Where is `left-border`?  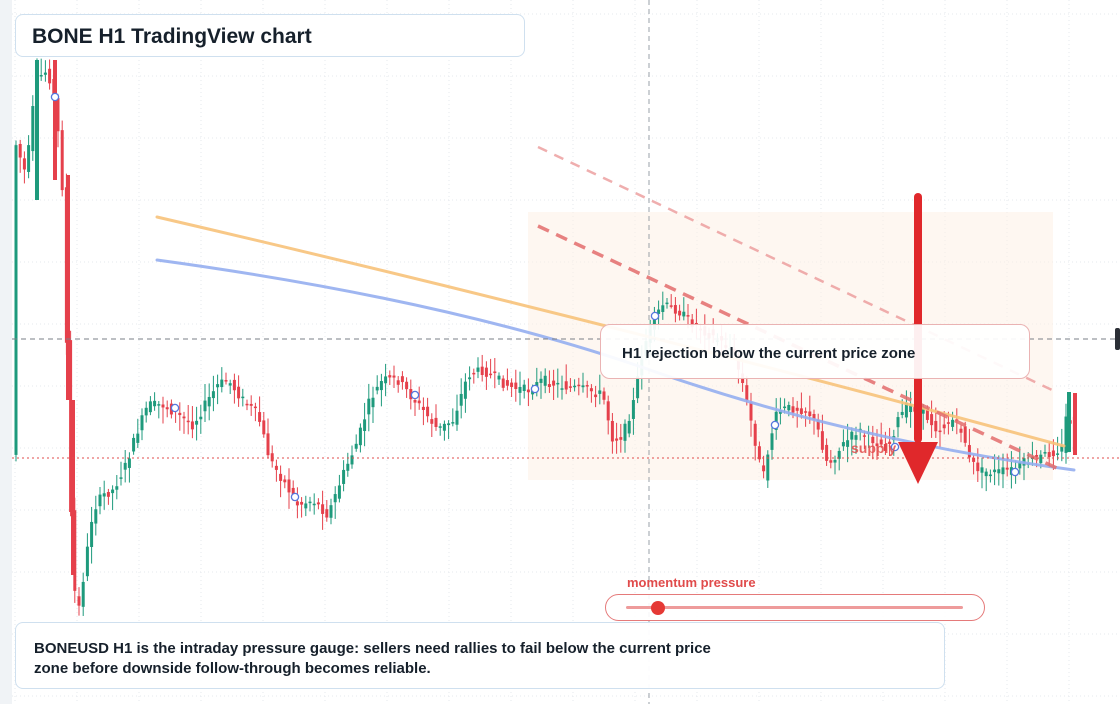
left-border is located at coordinates (6, 352).